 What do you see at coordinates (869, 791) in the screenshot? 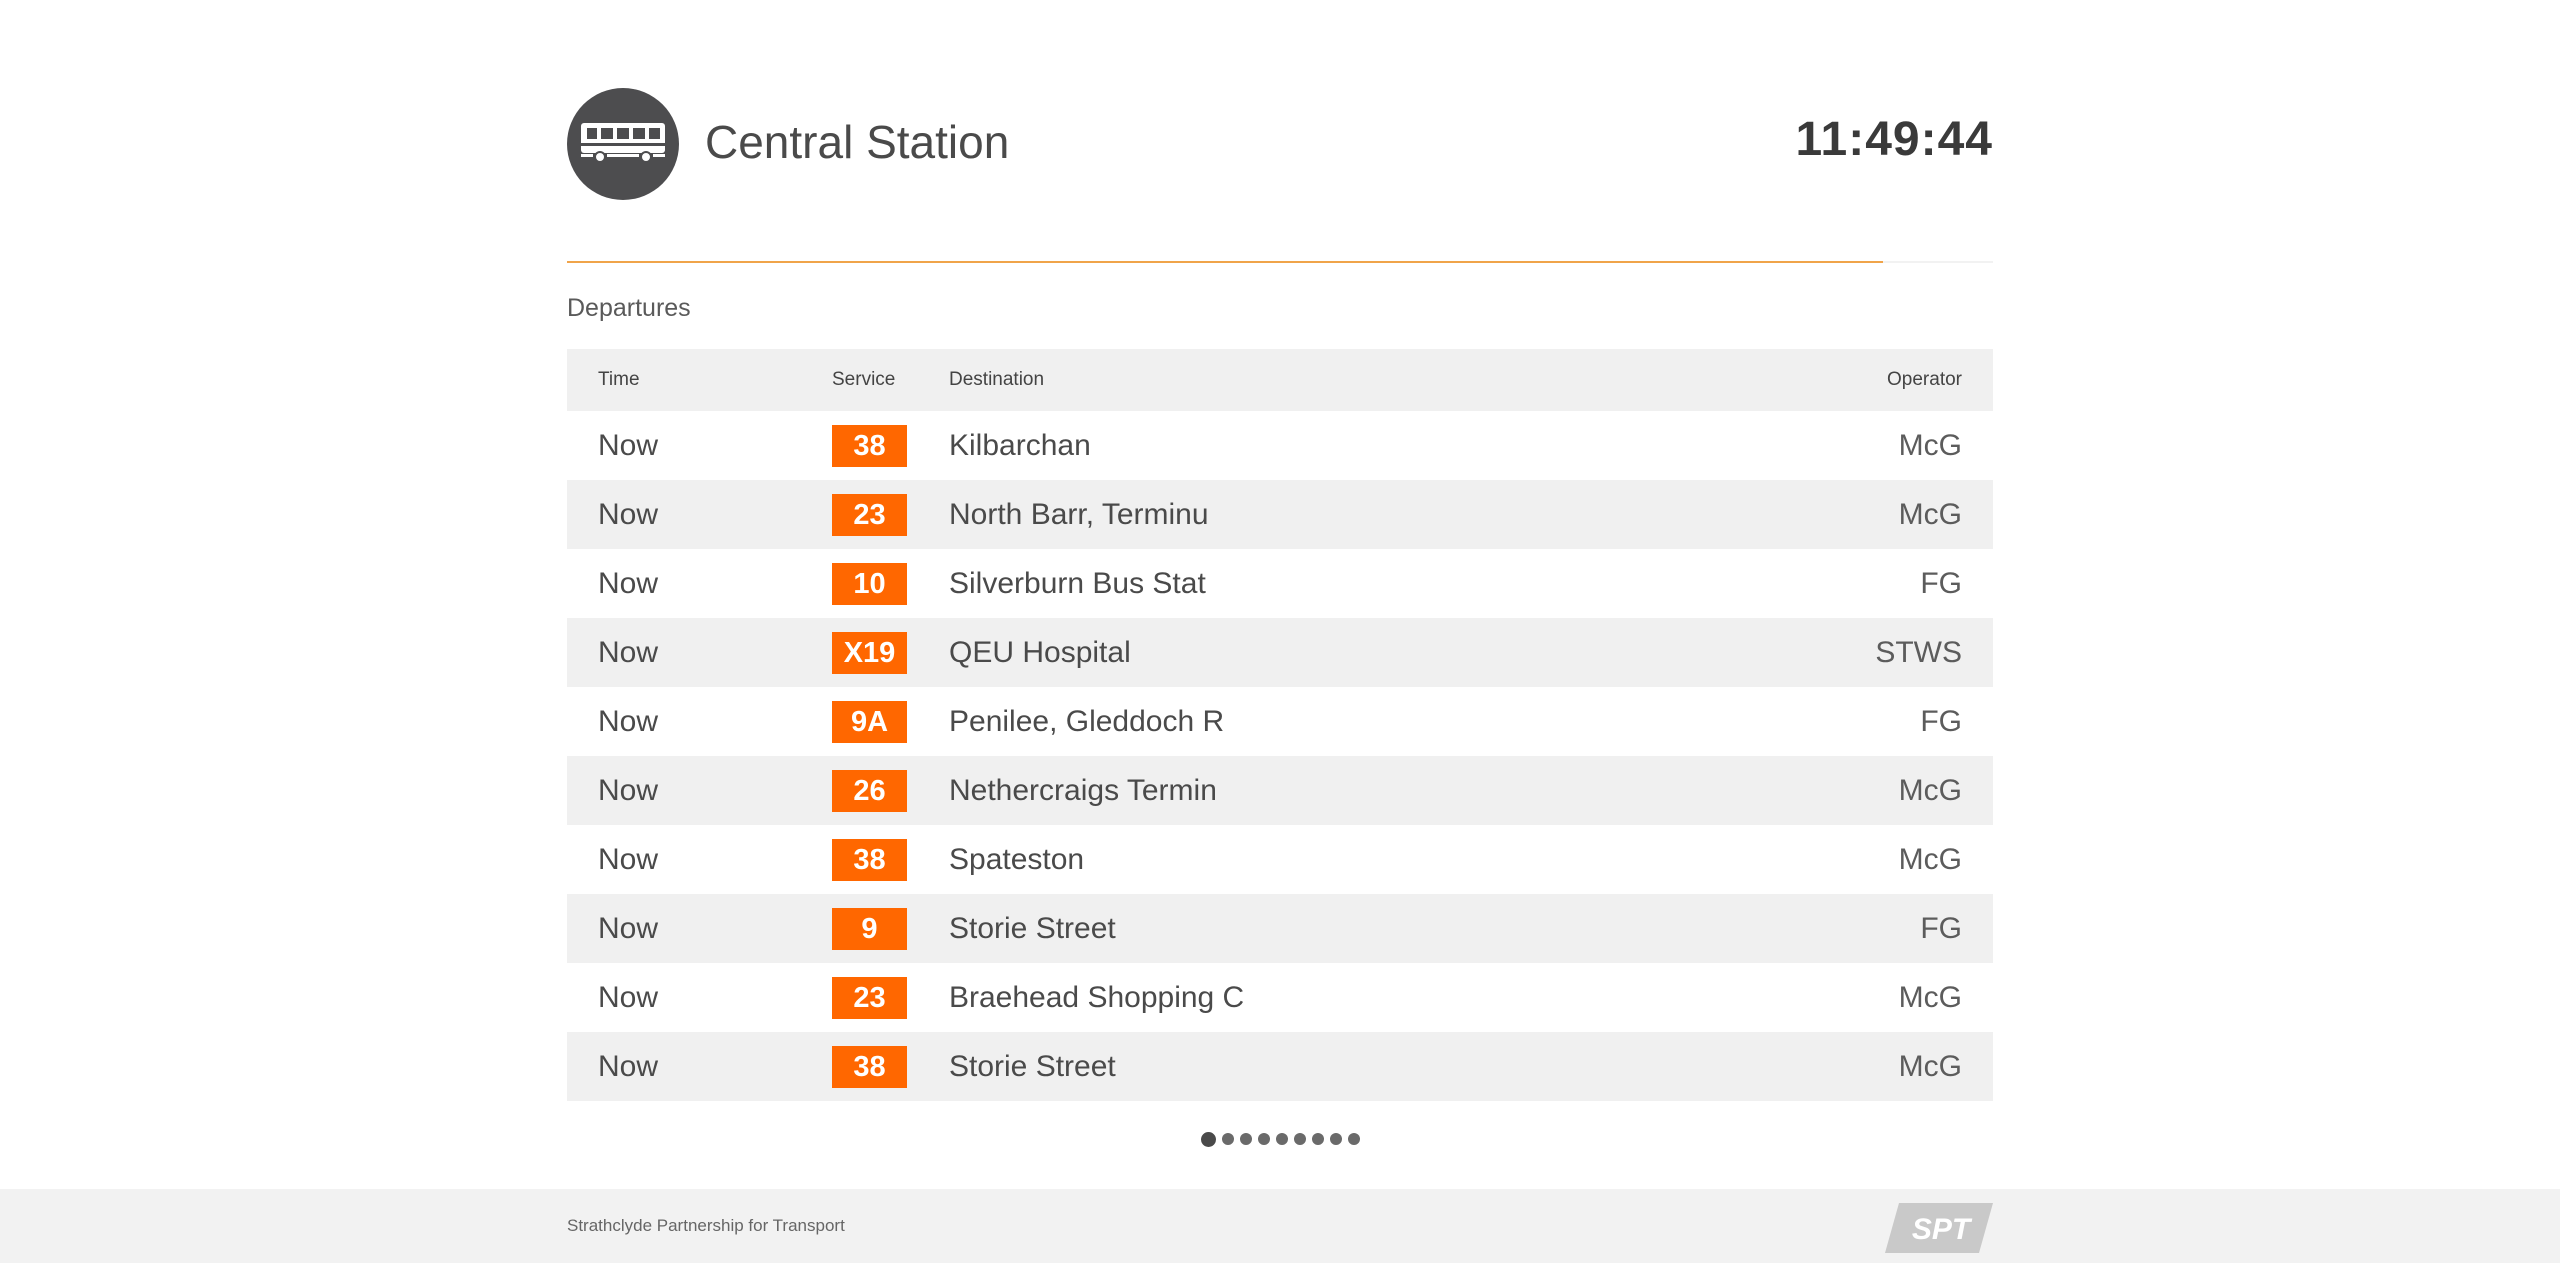
I see `service-number-badge: 26` at bounding box center [869, 791].